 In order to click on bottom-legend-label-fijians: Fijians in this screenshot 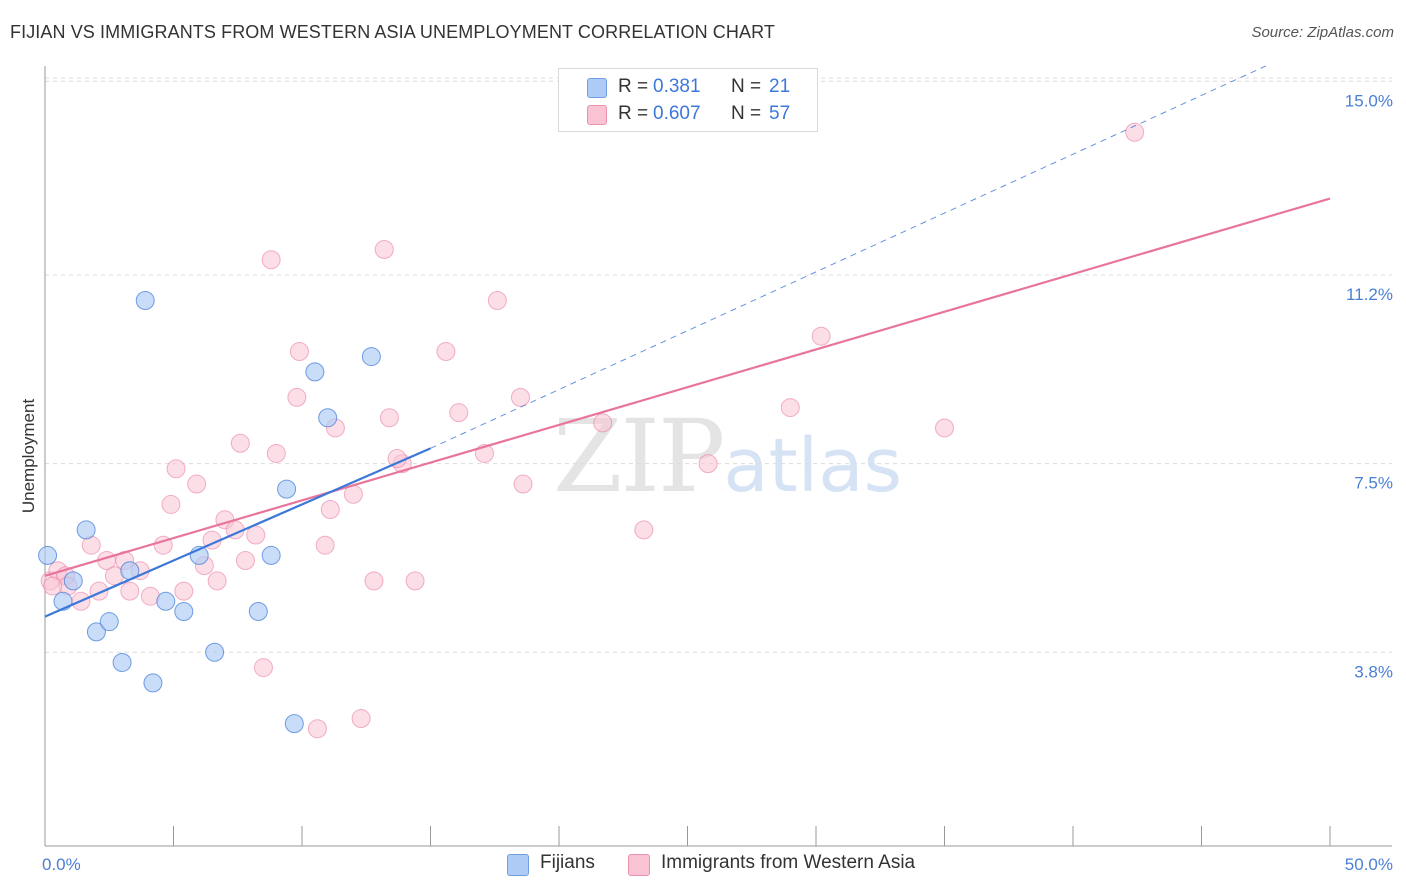, I will do `click(567, 862)`.